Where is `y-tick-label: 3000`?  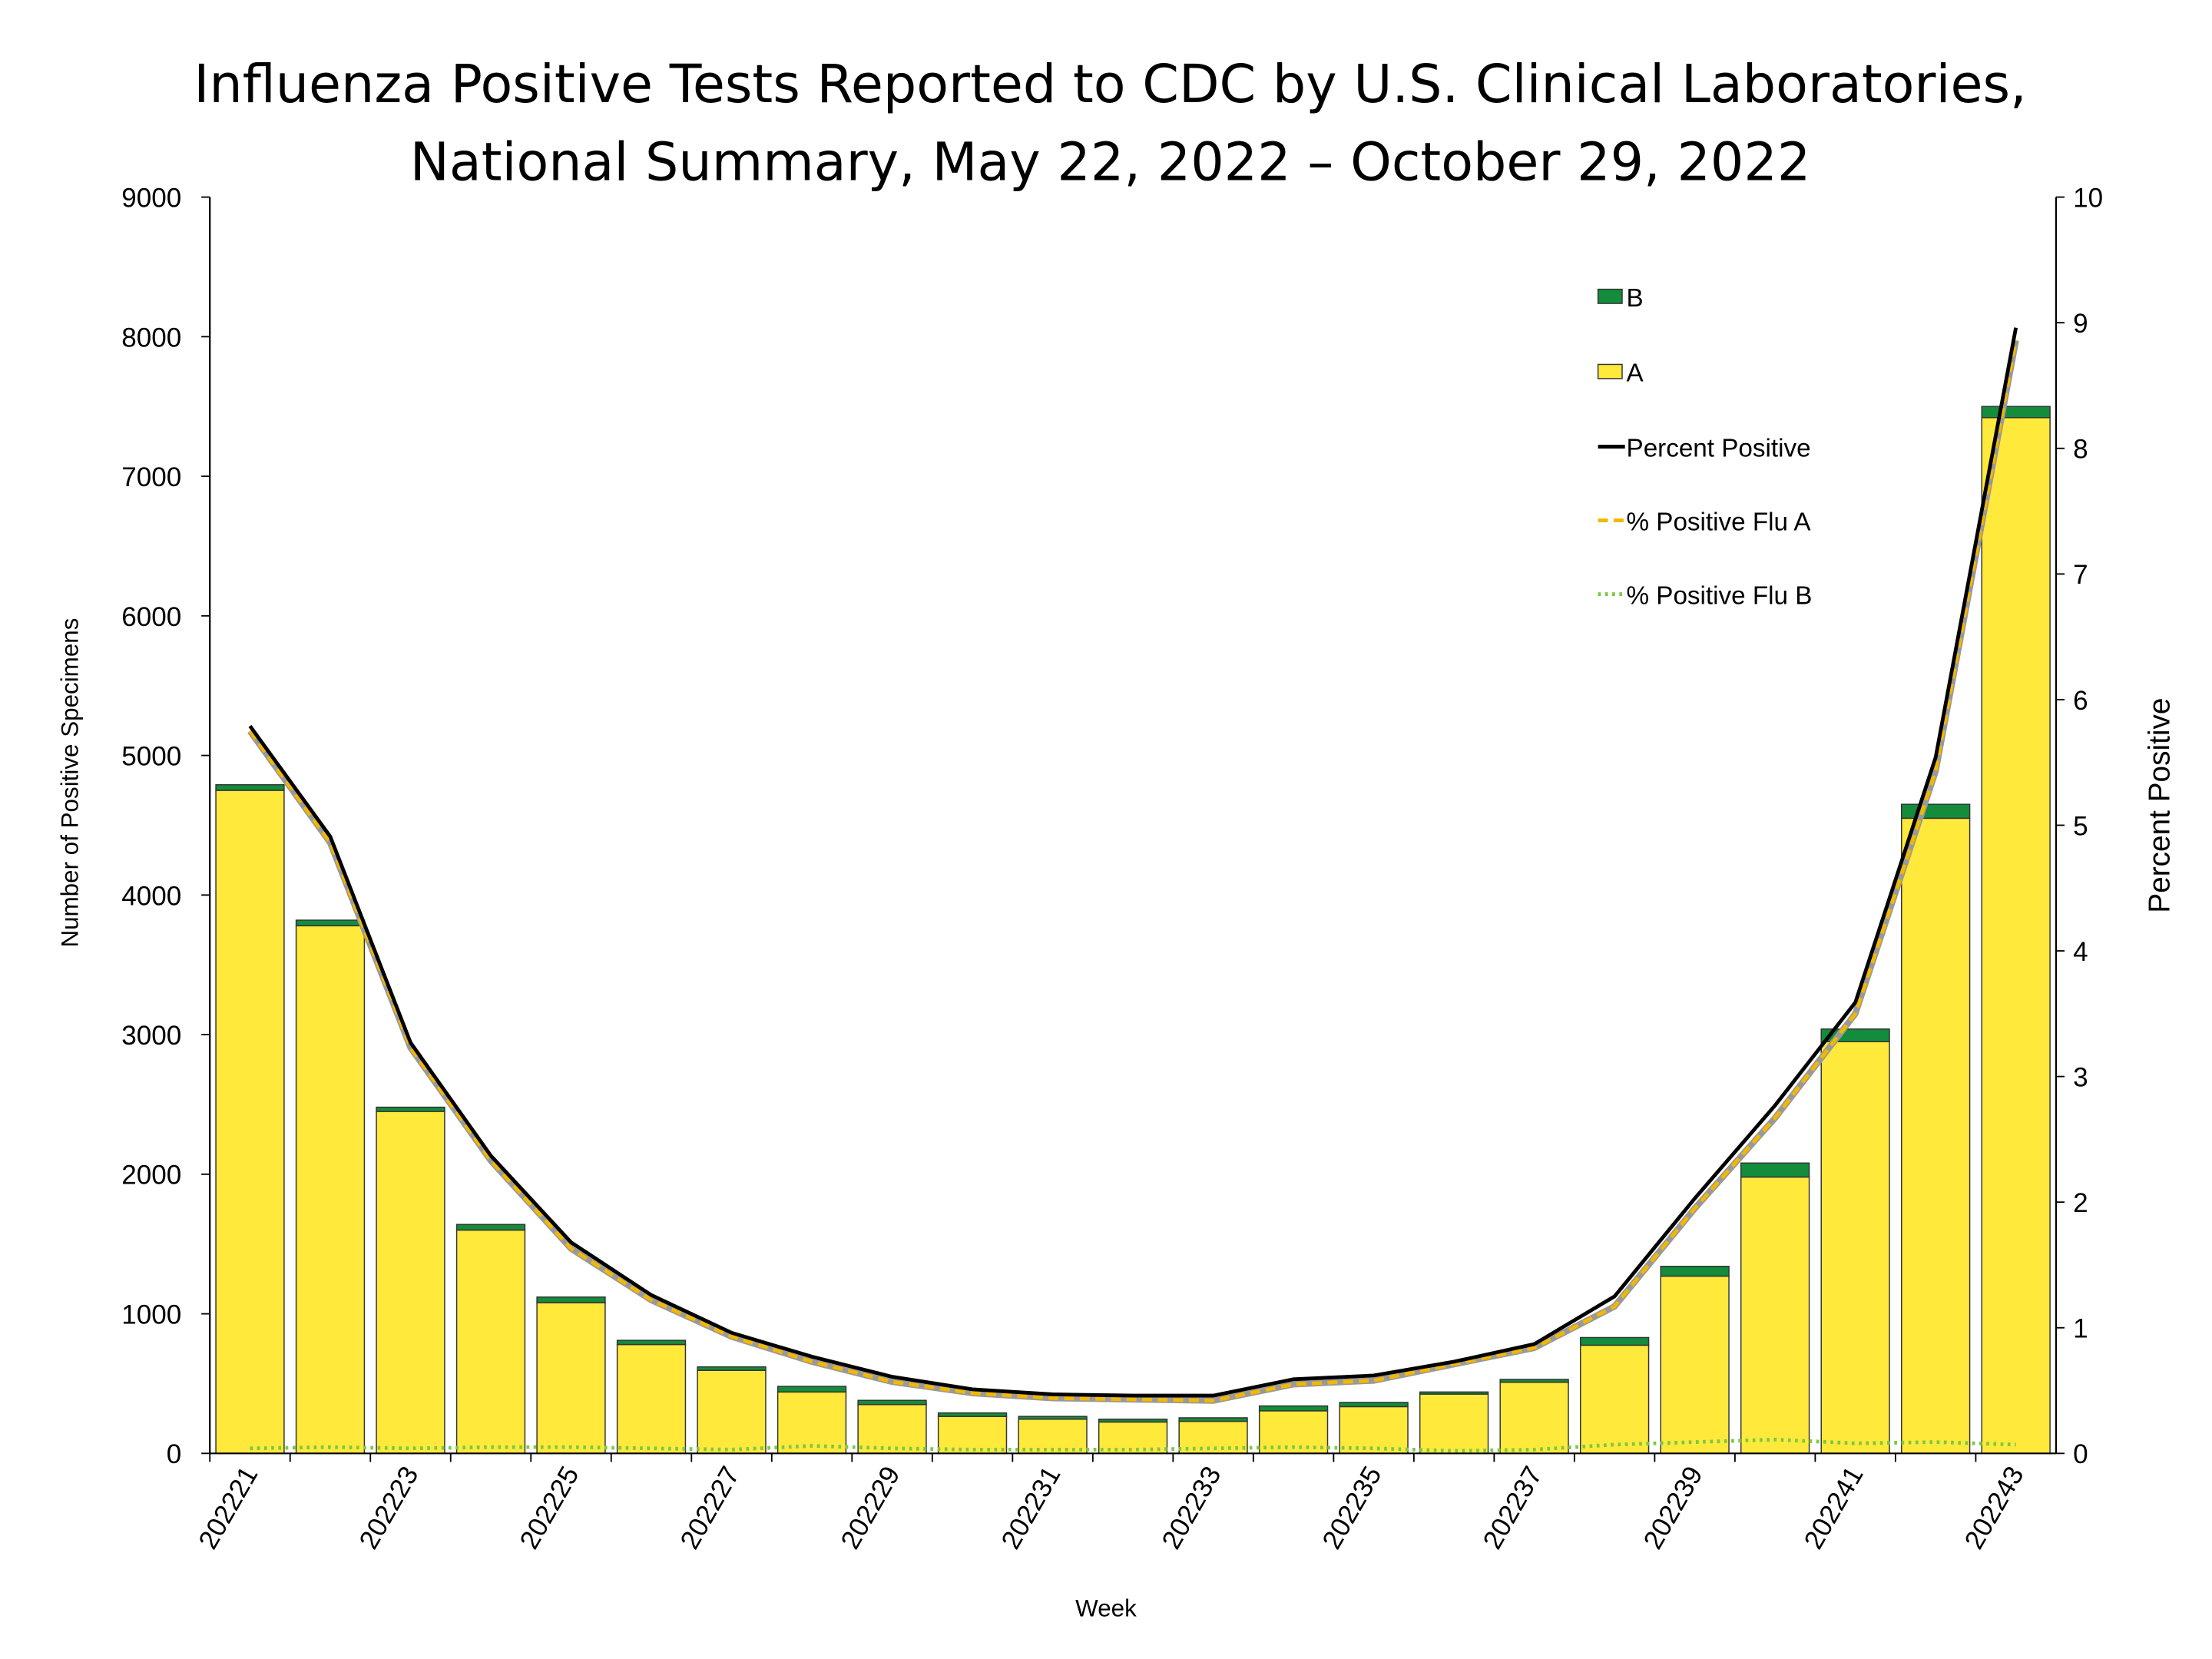
y-tick-label: 3000 is located at coordinates (151, 1036).